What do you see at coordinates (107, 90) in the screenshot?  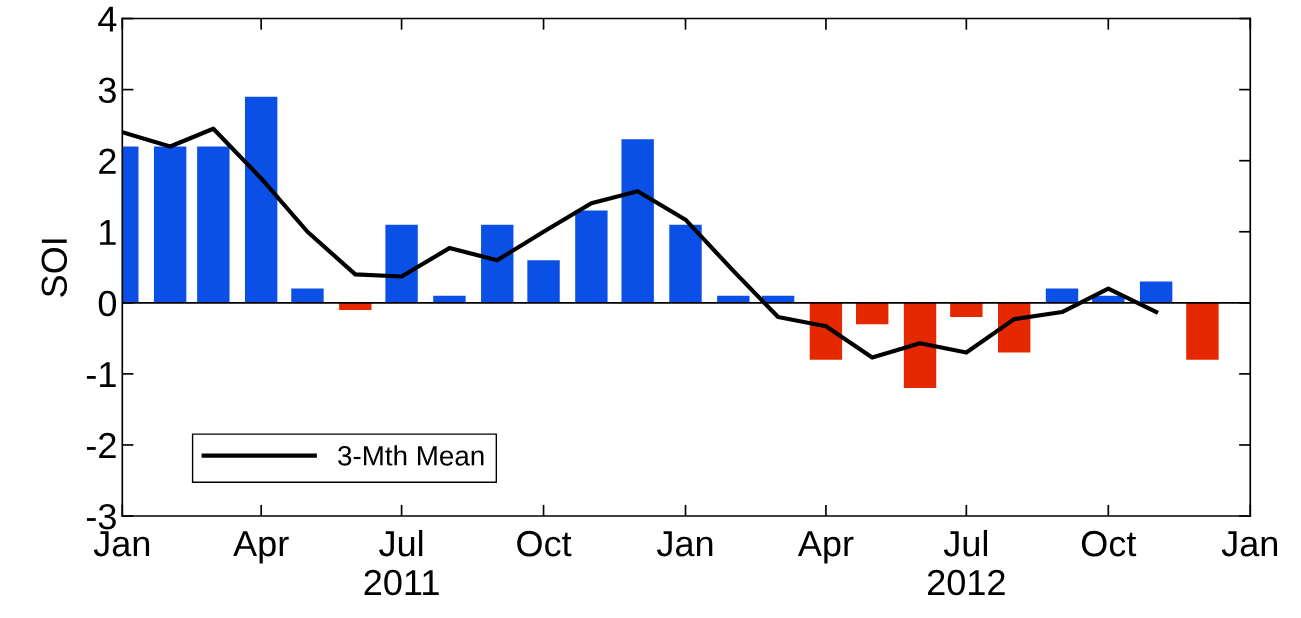 I see `y-tick-label: 3` at bounding box center [107, 90].